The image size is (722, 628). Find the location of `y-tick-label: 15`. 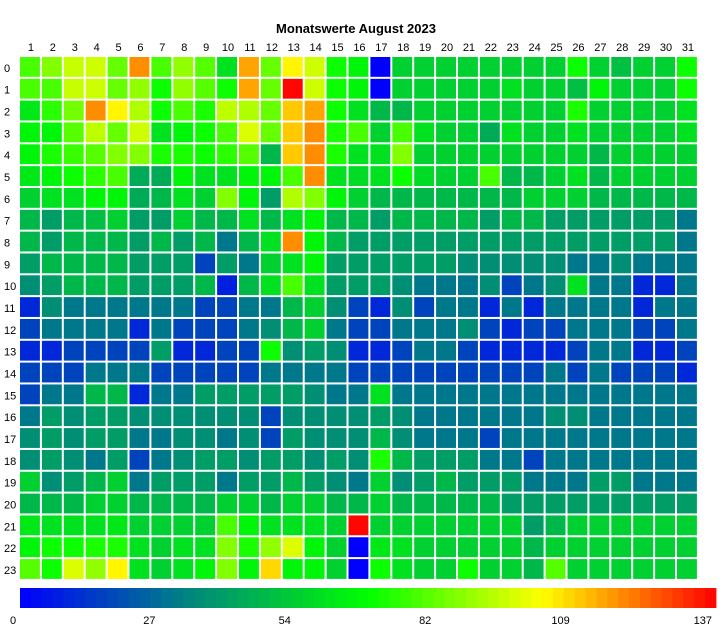

y-tick-label: 15 is located at coordinates (10, 396).